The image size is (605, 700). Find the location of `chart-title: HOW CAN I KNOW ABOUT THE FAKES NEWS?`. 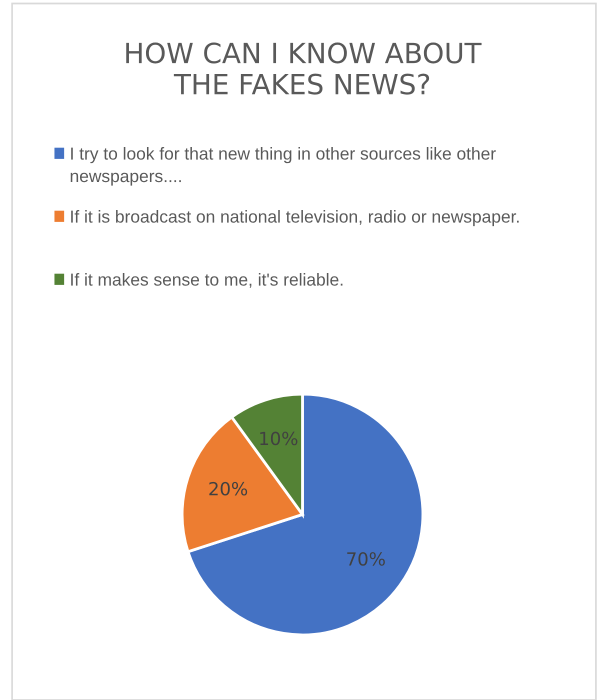

chart-title: HOW CAN I KNOW ABOUT THE FAKES NEWS? is located at coordinates (304, 68).